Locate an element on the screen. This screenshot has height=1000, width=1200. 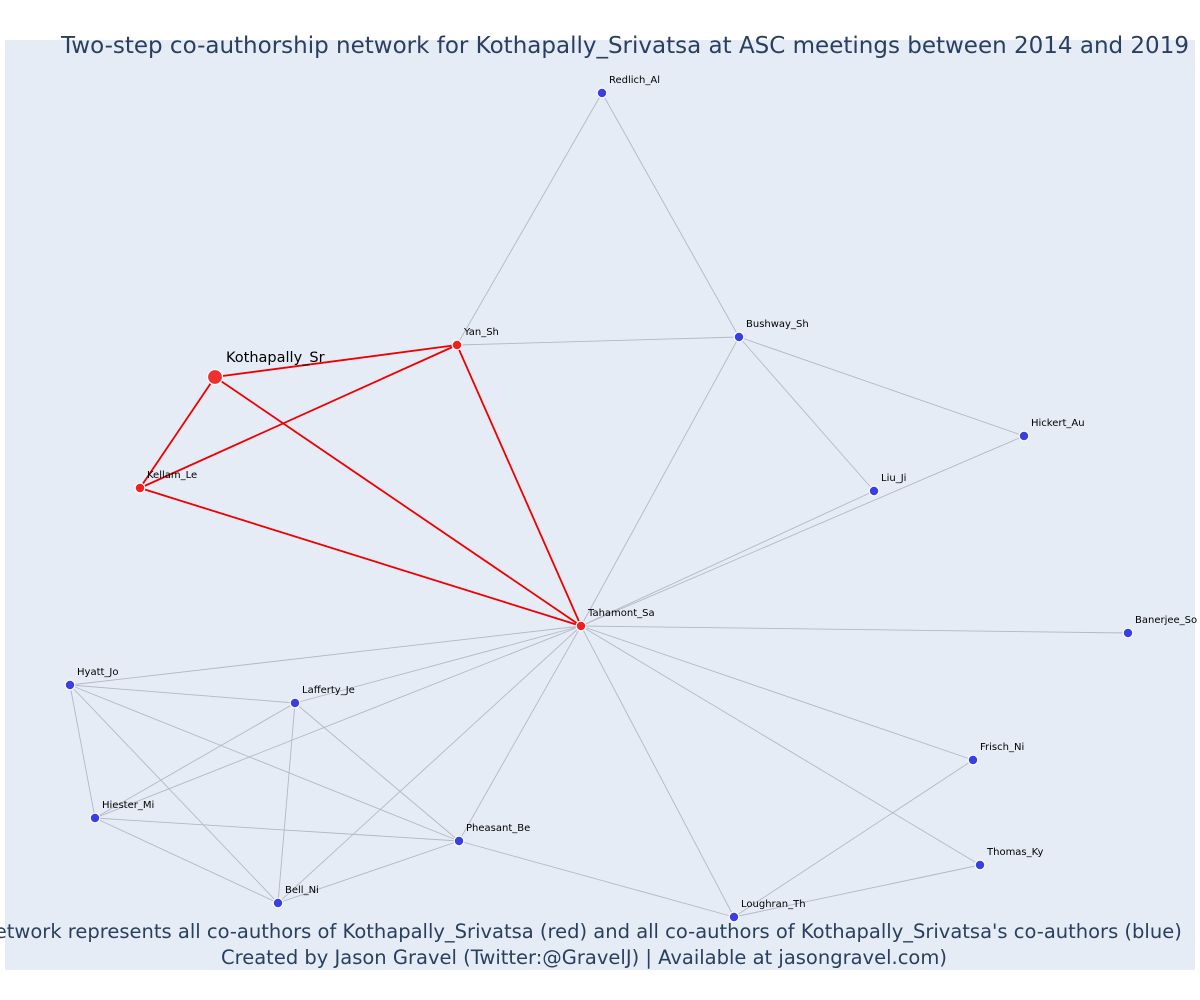
node-label-Thomas_Ky: Thomas_Ky is located at coordinates (1014, 852).